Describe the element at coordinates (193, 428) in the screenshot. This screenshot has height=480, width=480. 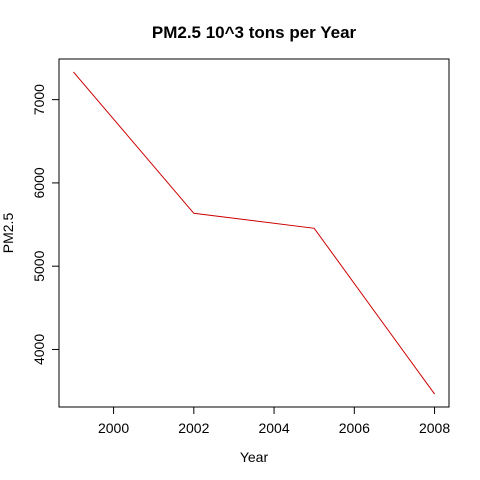
I see `x-tick-label: 2002` at that location.